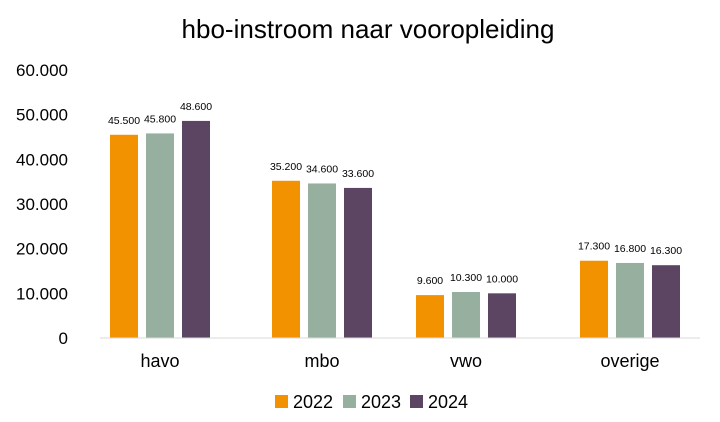 This screenshot has height=422, width=720. Describe the element at coordinates (42, 159) in the screenshot. I see `y-tick-label: 40.000` at that location.